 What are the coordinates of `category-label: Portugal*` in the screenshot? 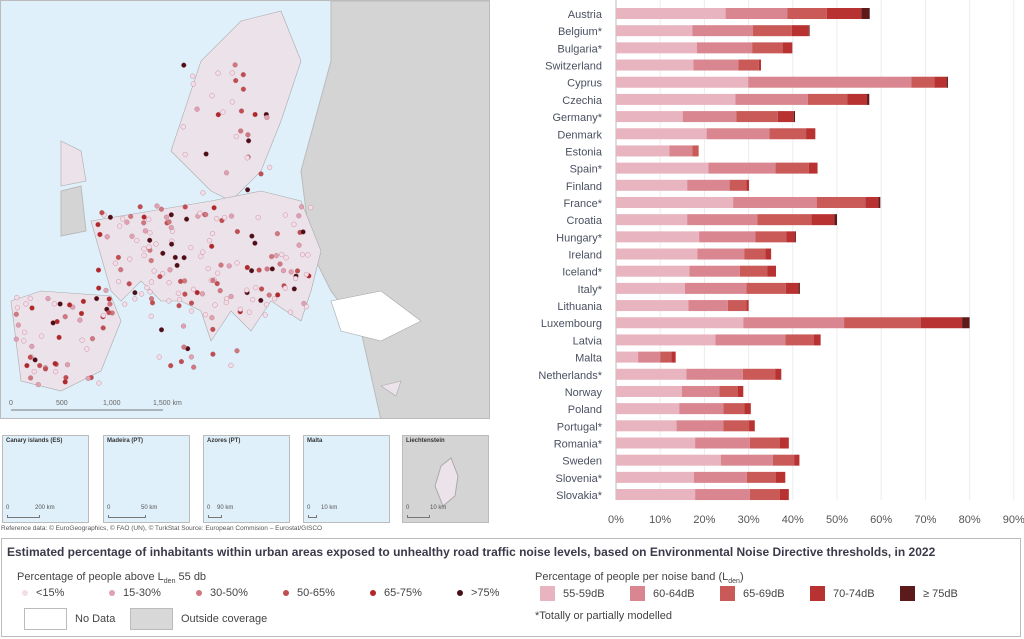 It's located at (580, 427).